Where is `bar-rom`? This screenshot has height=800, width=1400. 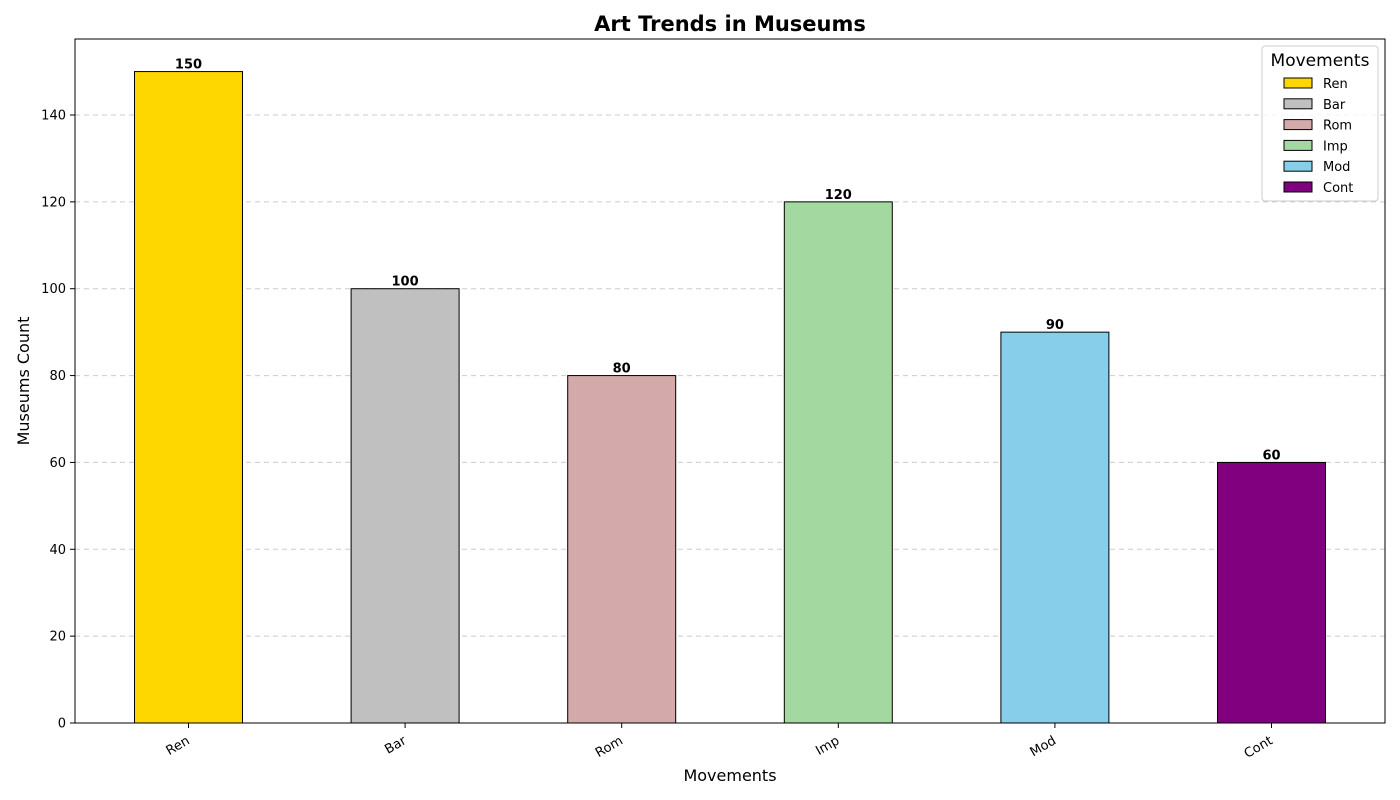 bar-rom is located at coordinates (622, 549).